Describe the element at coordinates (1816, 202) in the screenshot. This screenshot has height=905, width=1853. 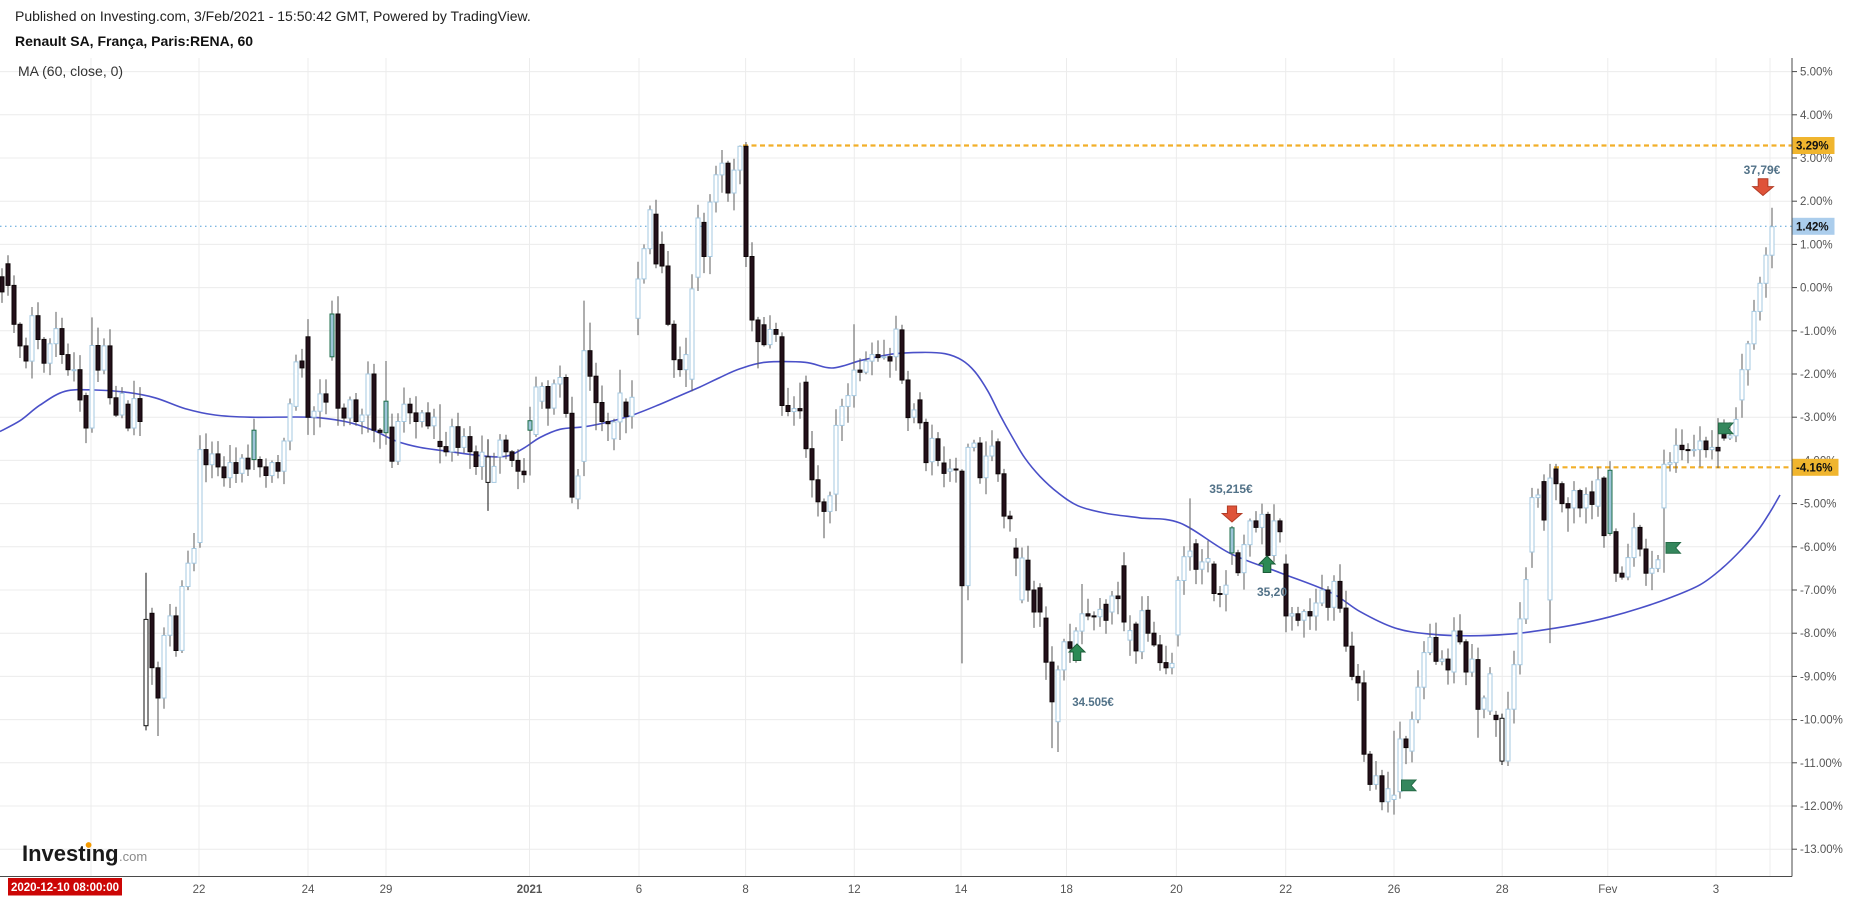
I see `svg-text: 2.00%` at that location.